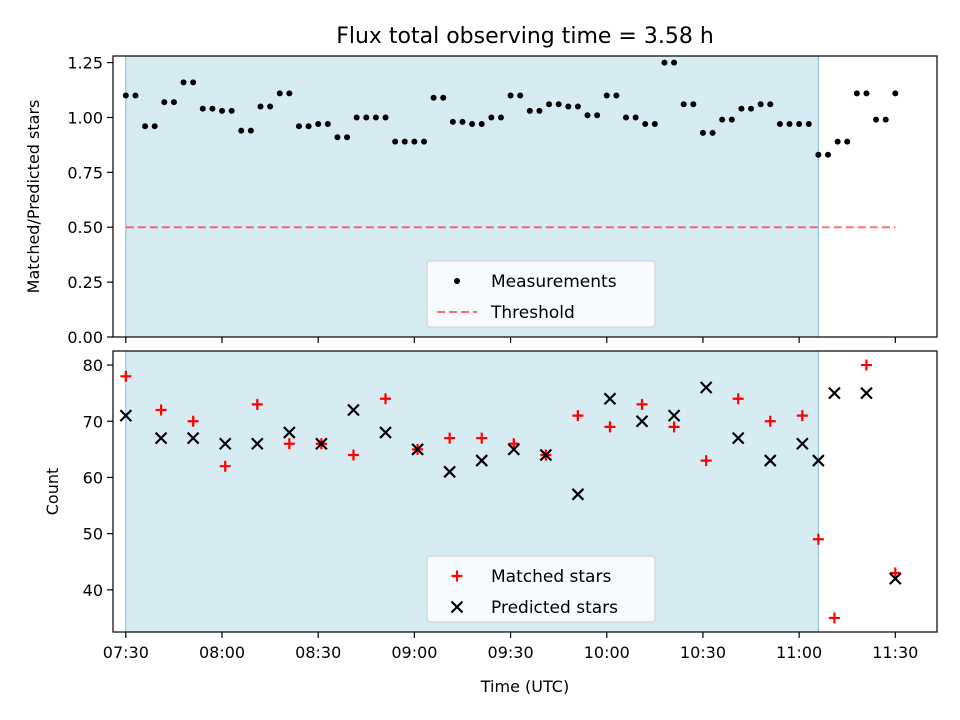 Image resolution: width=960 pixels, height=720 pixels. What do you see at coordinates (126, 652) in the screenshot?
I see `x-tick-label: 07:30` at bounding box center [126, 652].